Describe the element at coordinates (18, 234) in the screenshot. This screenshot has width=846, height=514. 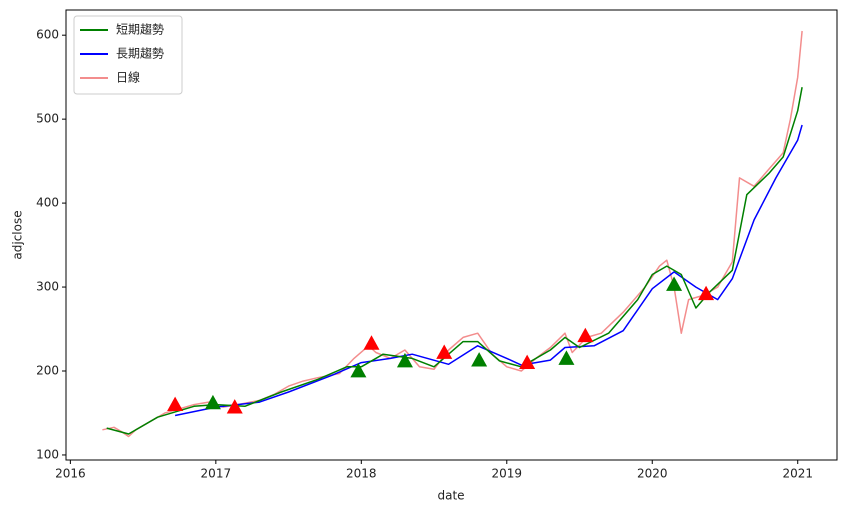
I see `y-axis-label: adjclose` at that location.